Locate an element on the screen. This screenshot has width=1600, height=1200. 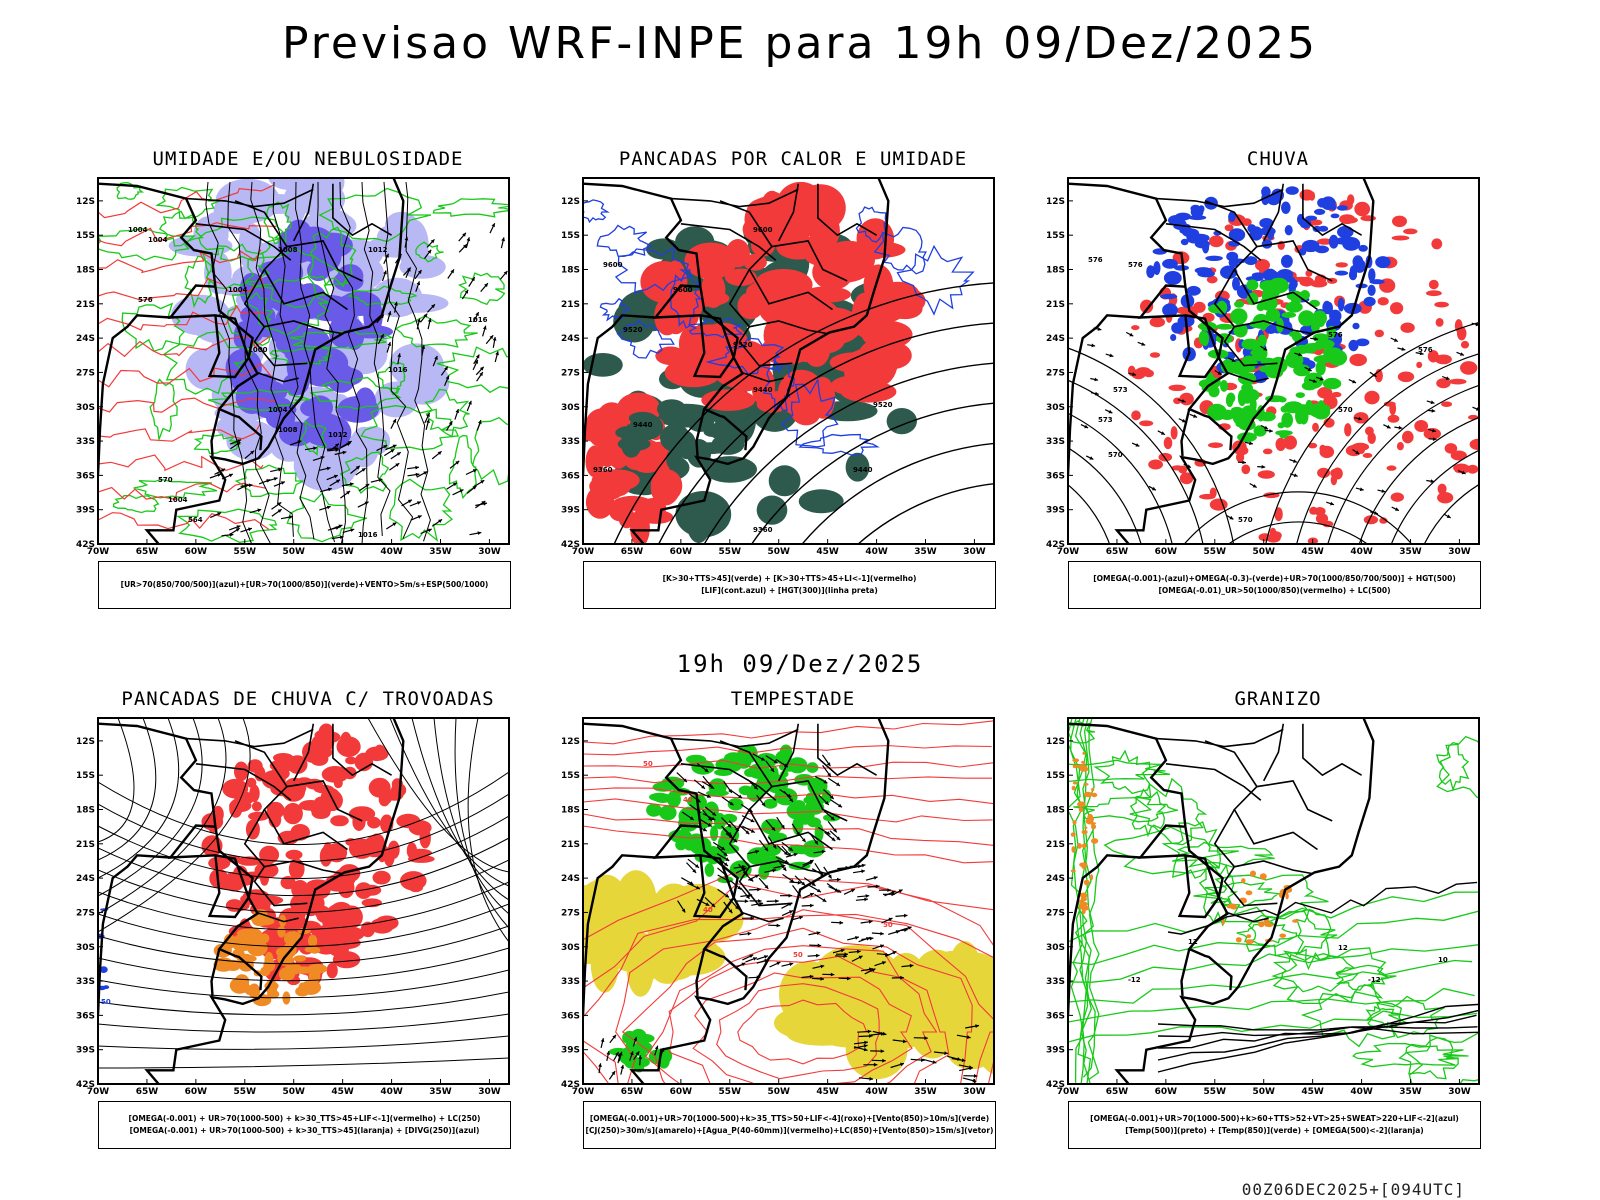
lon-tick-label: 70W is located at coordinates (583, 1092).